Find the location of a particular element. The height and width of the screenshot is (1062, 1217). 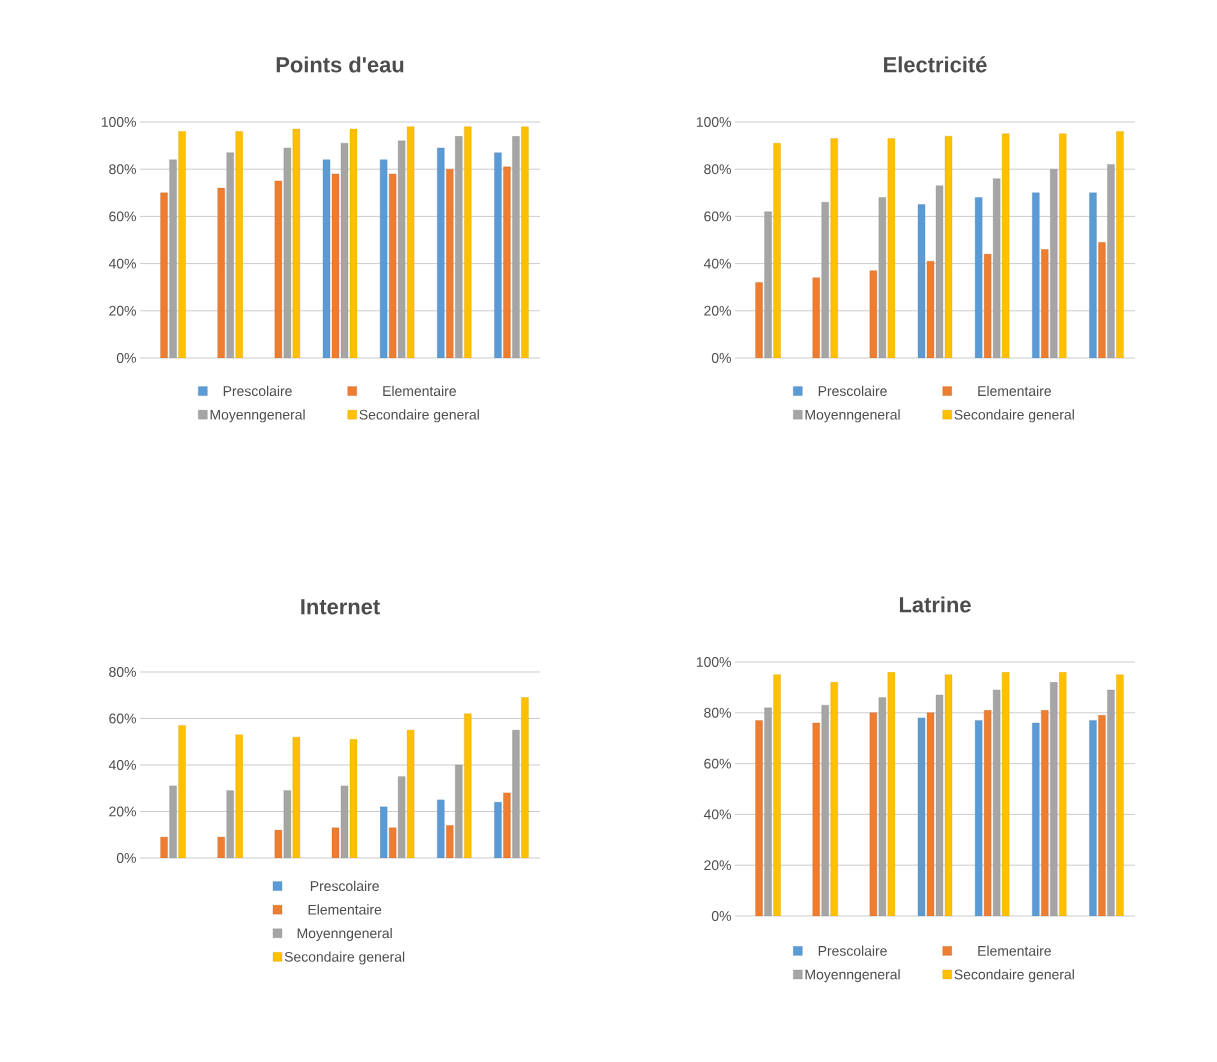

y-tick-label: 80% is located at coordinates (717, 169).